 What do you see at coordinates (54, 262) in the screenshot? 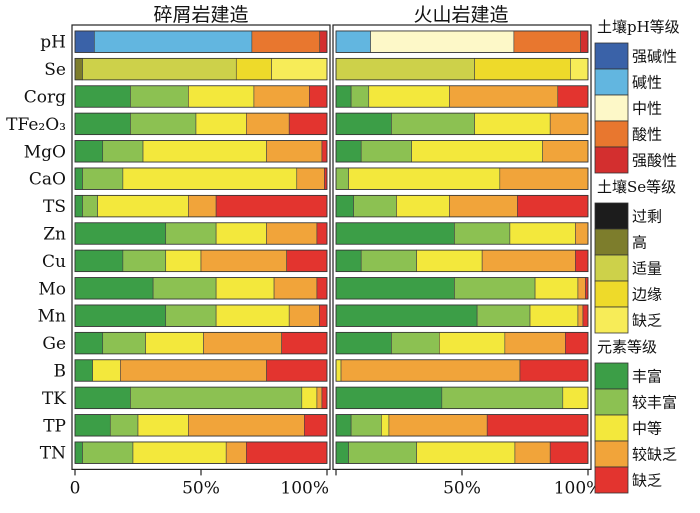
I see `row-label-9: Cu` at bounding box center [54, 262].